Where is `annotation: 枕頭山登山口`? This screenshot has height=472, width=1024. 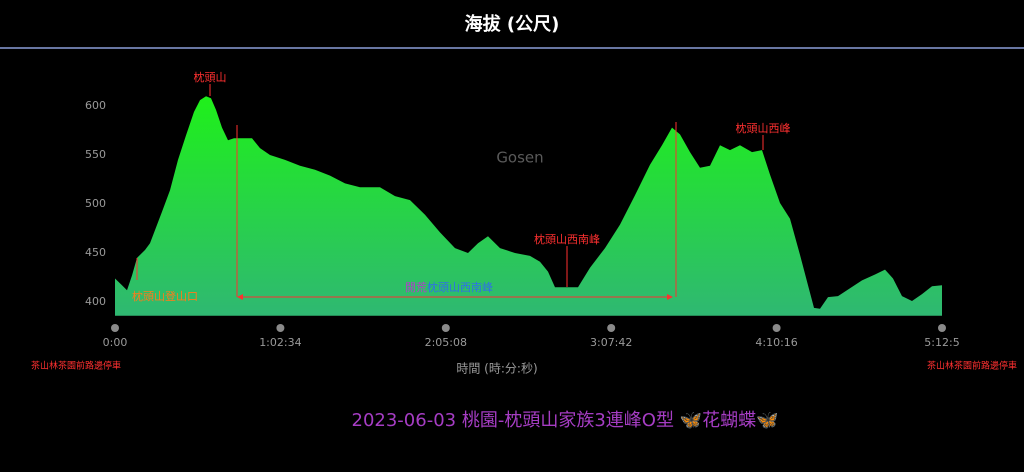
annotation: 枕頭山登山口 is located at coordinates (165, 296).